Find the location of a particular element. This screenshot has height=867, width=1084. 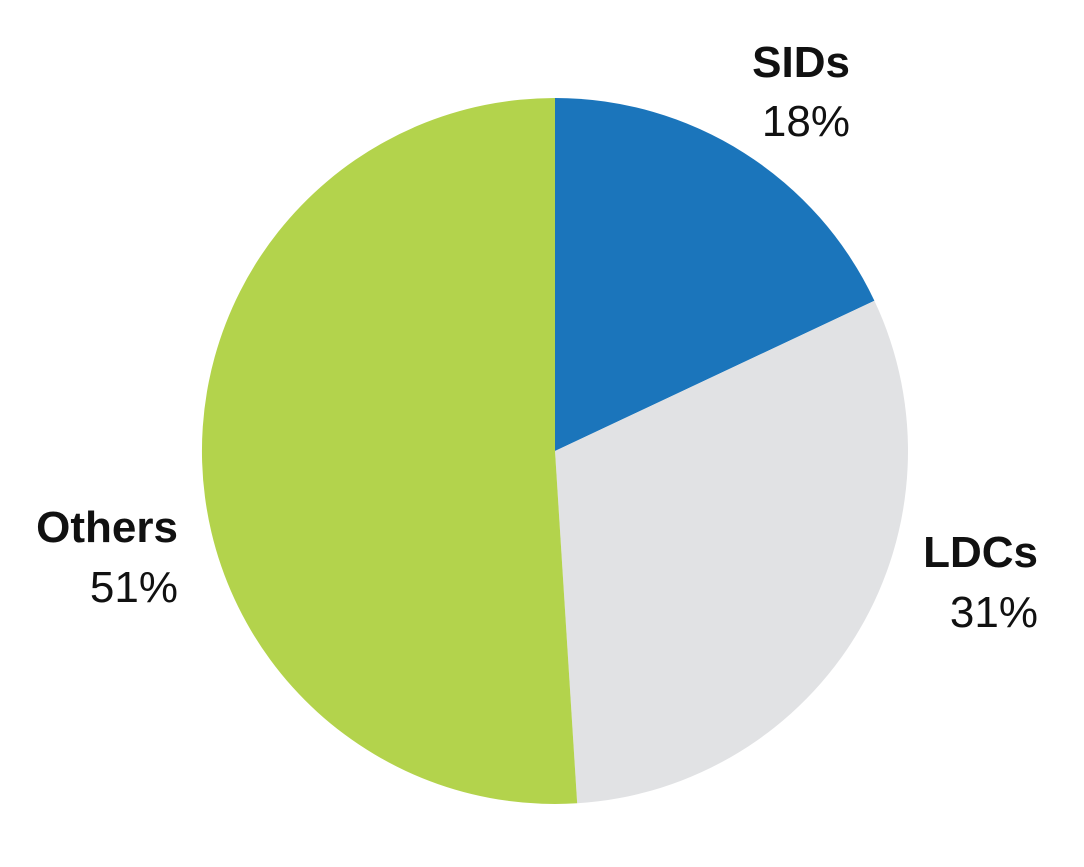

pie-slice-sids is located at coordinates (715, 274).